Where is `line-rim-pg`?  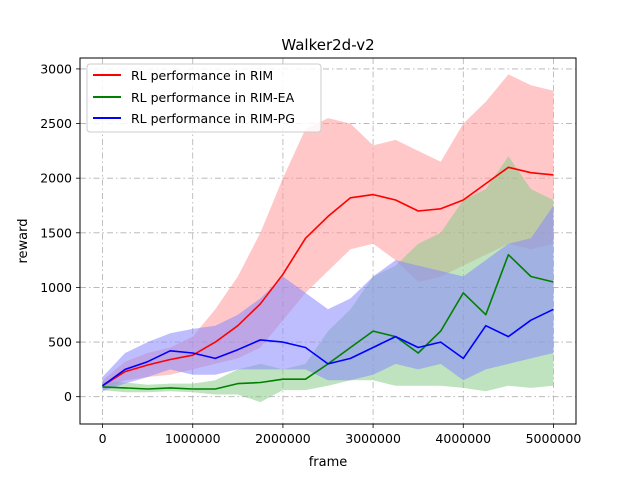
line-rim-pg is located at coordinates (328, 347).